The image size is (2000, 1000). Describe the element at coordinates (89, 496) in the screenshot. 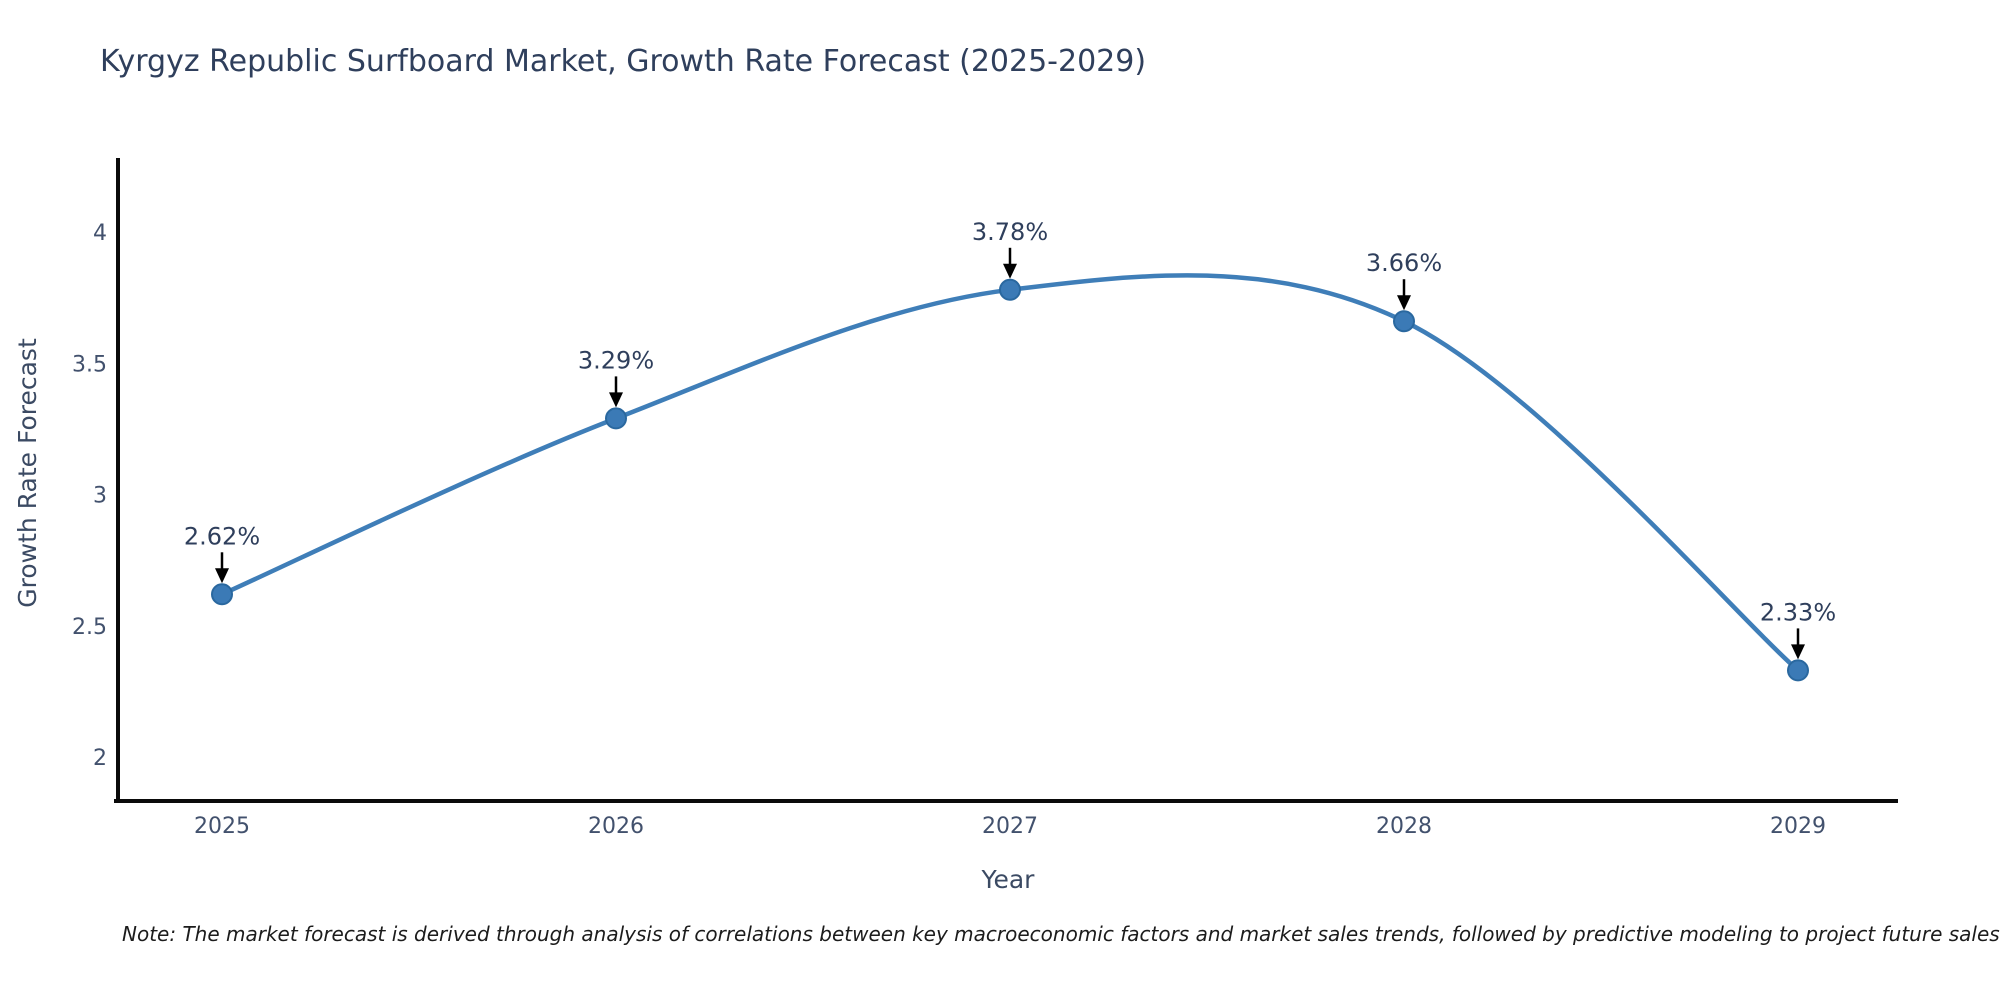

I see `y-axis-ticks: 2 2.5 3 3.5 4` at that location.